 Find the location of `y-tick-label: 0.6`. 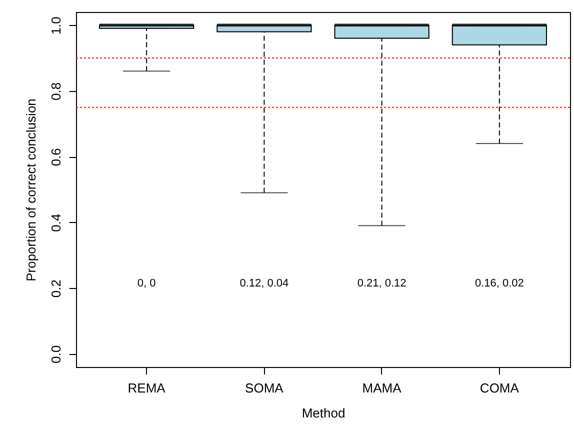

y-tick-label: 0.6 is located at coordinates (56, 157).